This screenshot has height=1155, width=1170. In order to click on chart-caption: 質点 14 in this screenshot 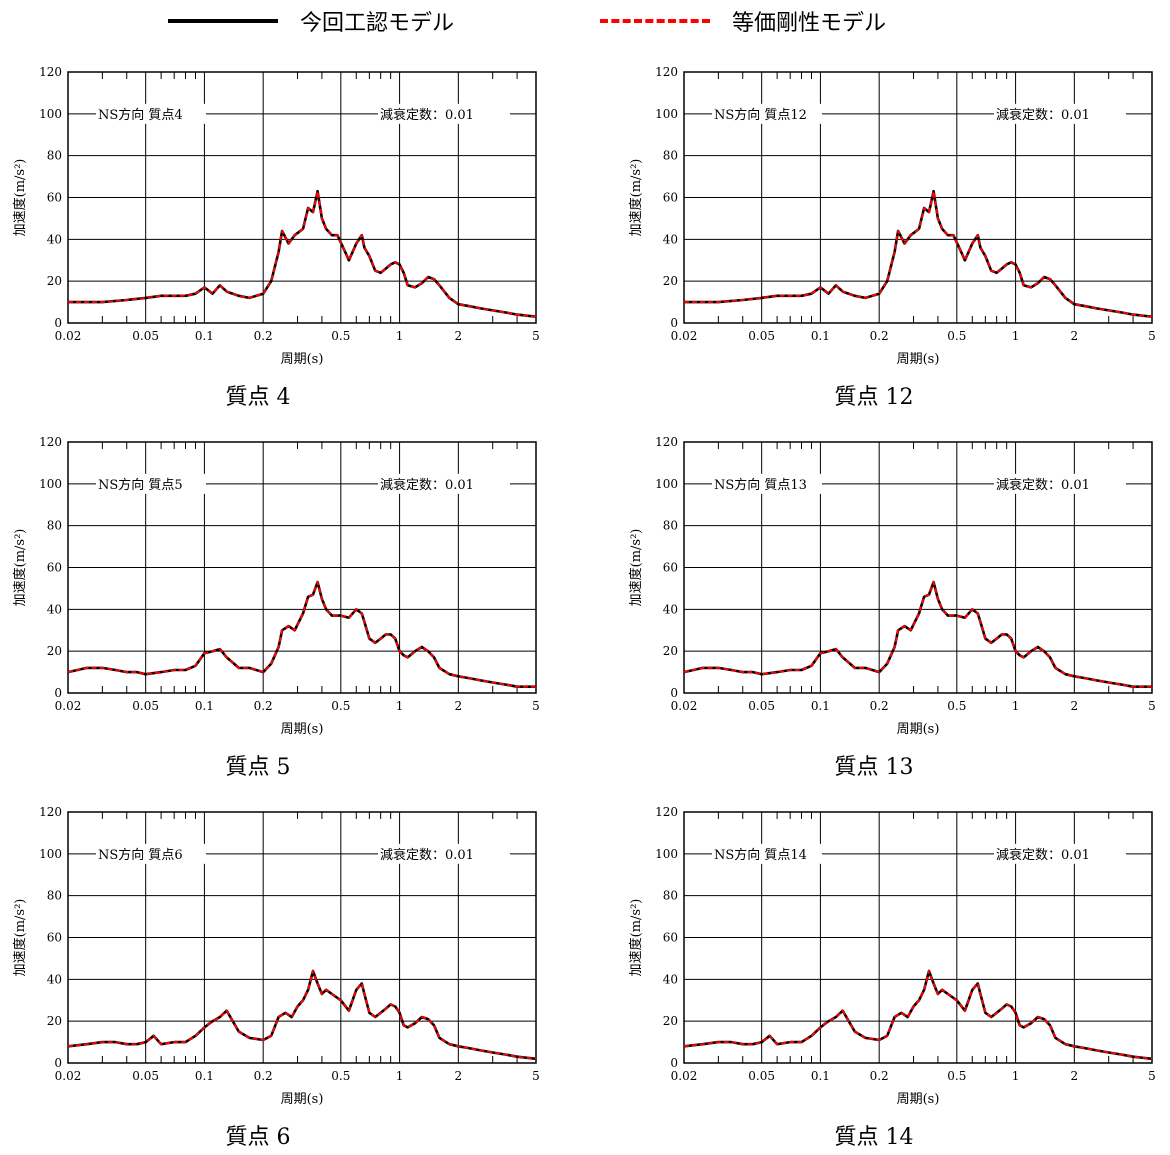, I will do `click(874, 1137)`.